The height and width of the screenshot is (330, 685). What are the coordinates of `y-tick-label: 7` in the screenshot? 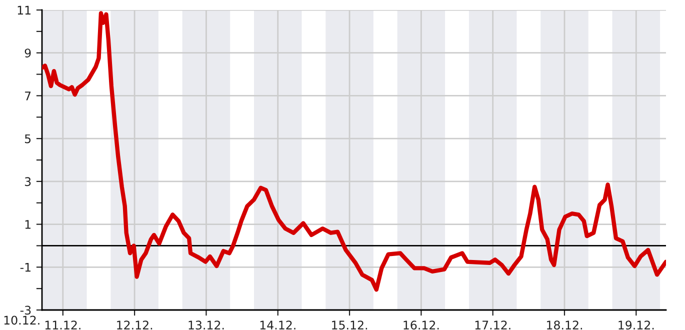 It's located at (28, 96).